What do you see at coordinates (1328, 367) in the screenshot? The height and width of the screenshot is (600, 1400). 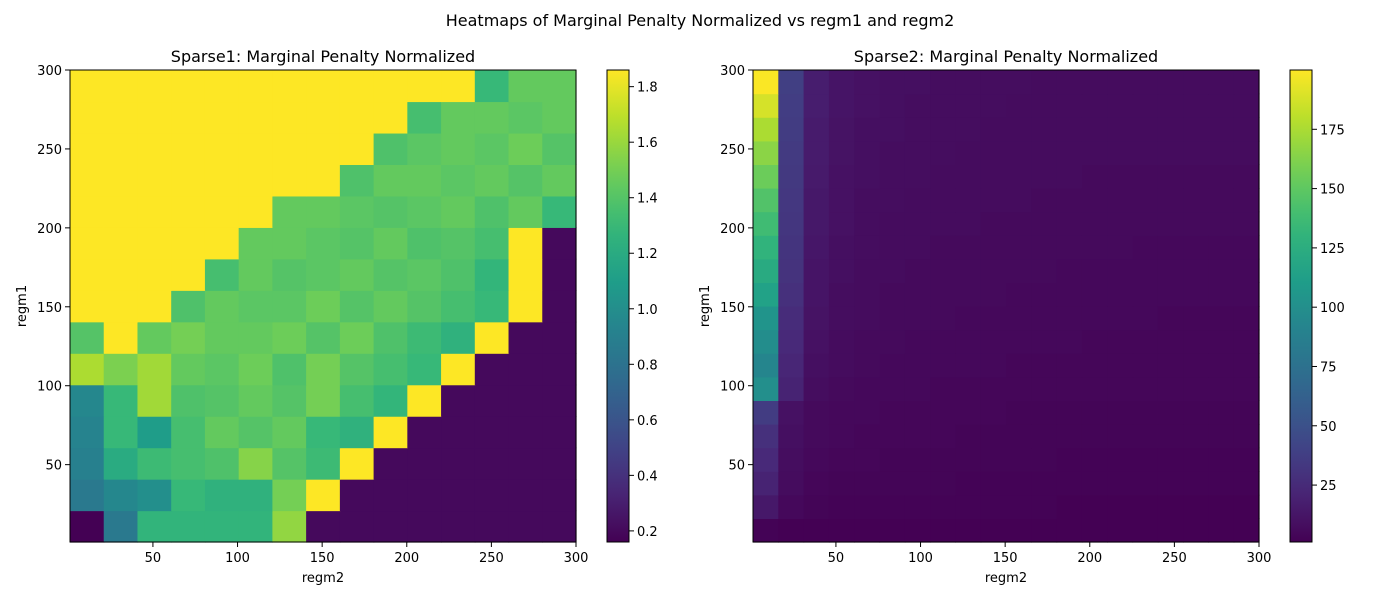 I see `colorbar-tick-label: 75` at bounding box center [1328, 367].